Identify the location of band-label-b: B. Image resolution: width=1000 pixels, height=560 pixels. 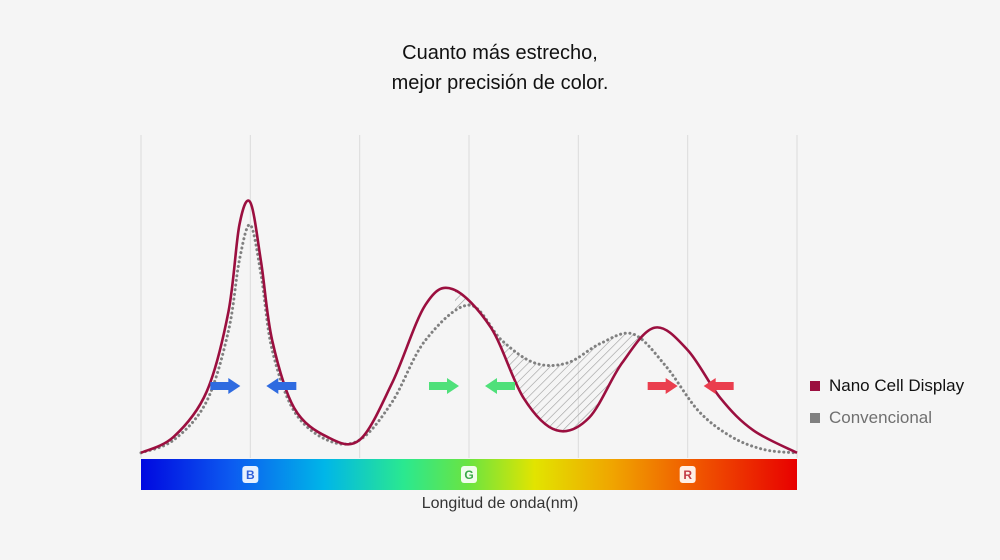
(250, 475).